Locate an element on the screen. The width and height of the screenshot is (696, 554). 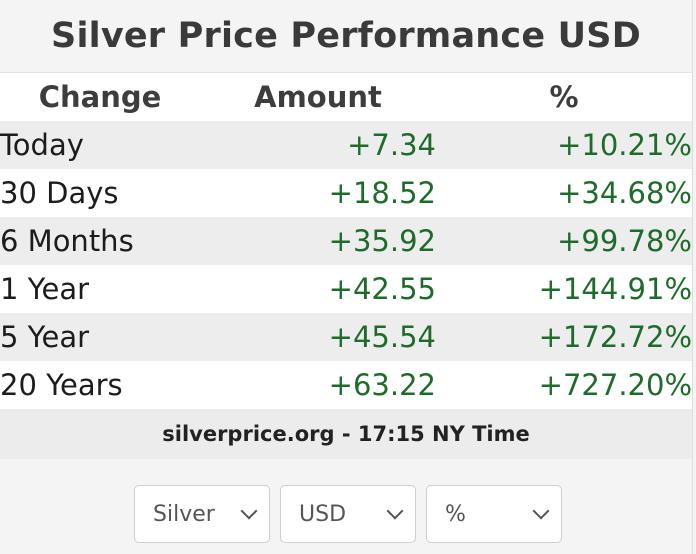
row-period: 5 Year is located at coordinates (100, 337).